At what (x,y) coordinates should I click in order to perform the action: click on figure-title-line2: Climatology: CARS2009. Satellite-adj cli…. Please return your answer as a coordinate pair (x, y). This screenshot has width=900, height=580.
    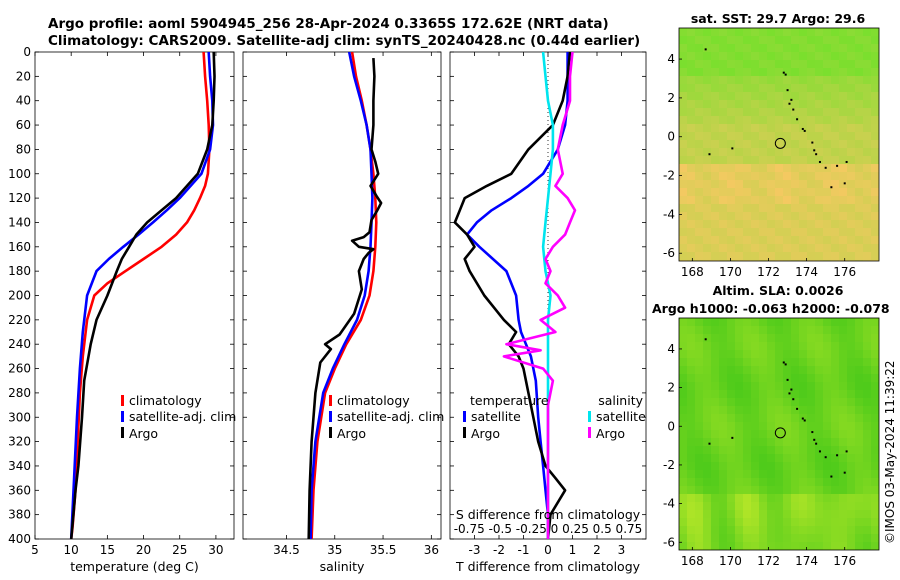
    Looking at the image, I should click on (344, 41).